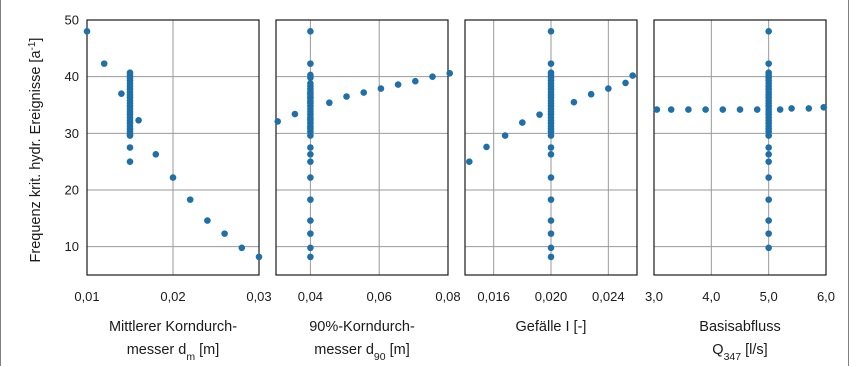 This screenshot has width=861, height=366. What do you see at coordinates (493, 296) in the screenshot?
I see `x-tick-label: 0,016` at bounding box center [493, 296].